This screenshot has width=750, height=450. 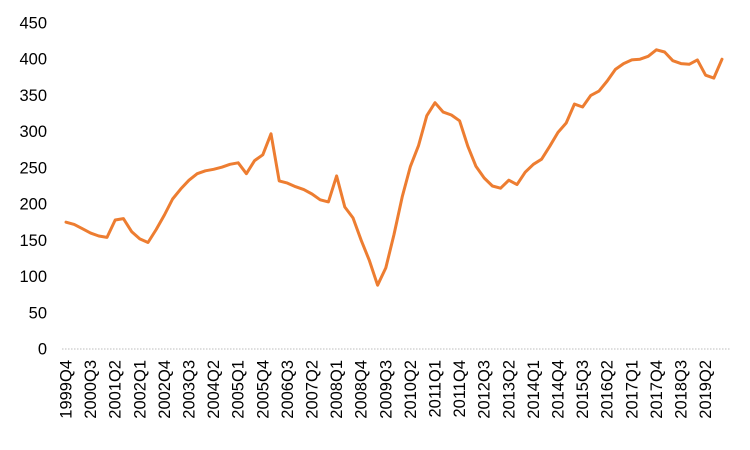 I want to click on x-axis-tick-label: 2018Q3, so click(x=682, y=389).